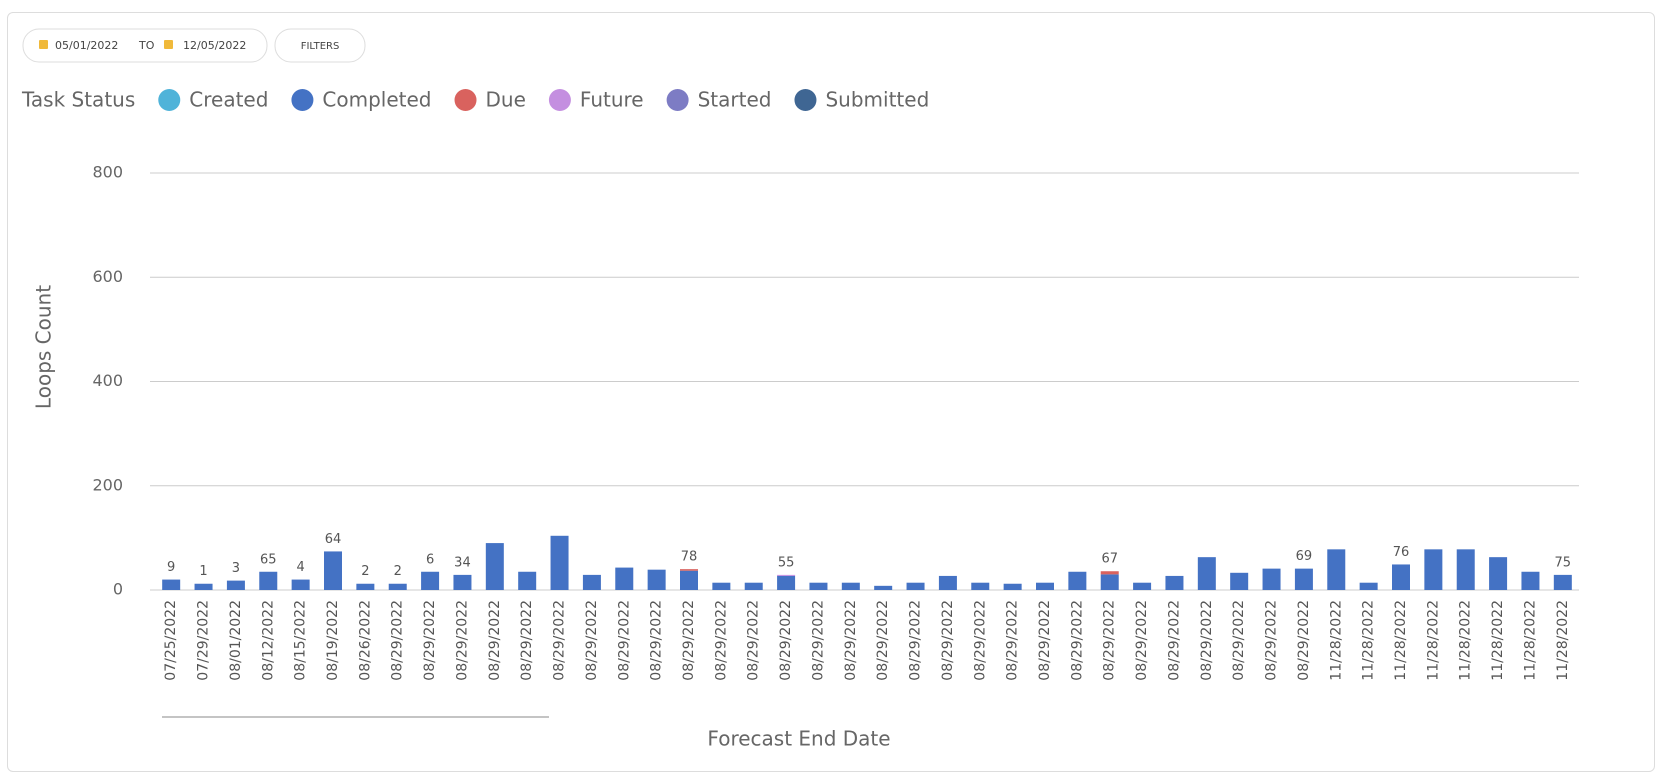 Image resolution: width=1664 pixels, height=778 pixels. I want to click on bar-label: 65, so click(268, 559).